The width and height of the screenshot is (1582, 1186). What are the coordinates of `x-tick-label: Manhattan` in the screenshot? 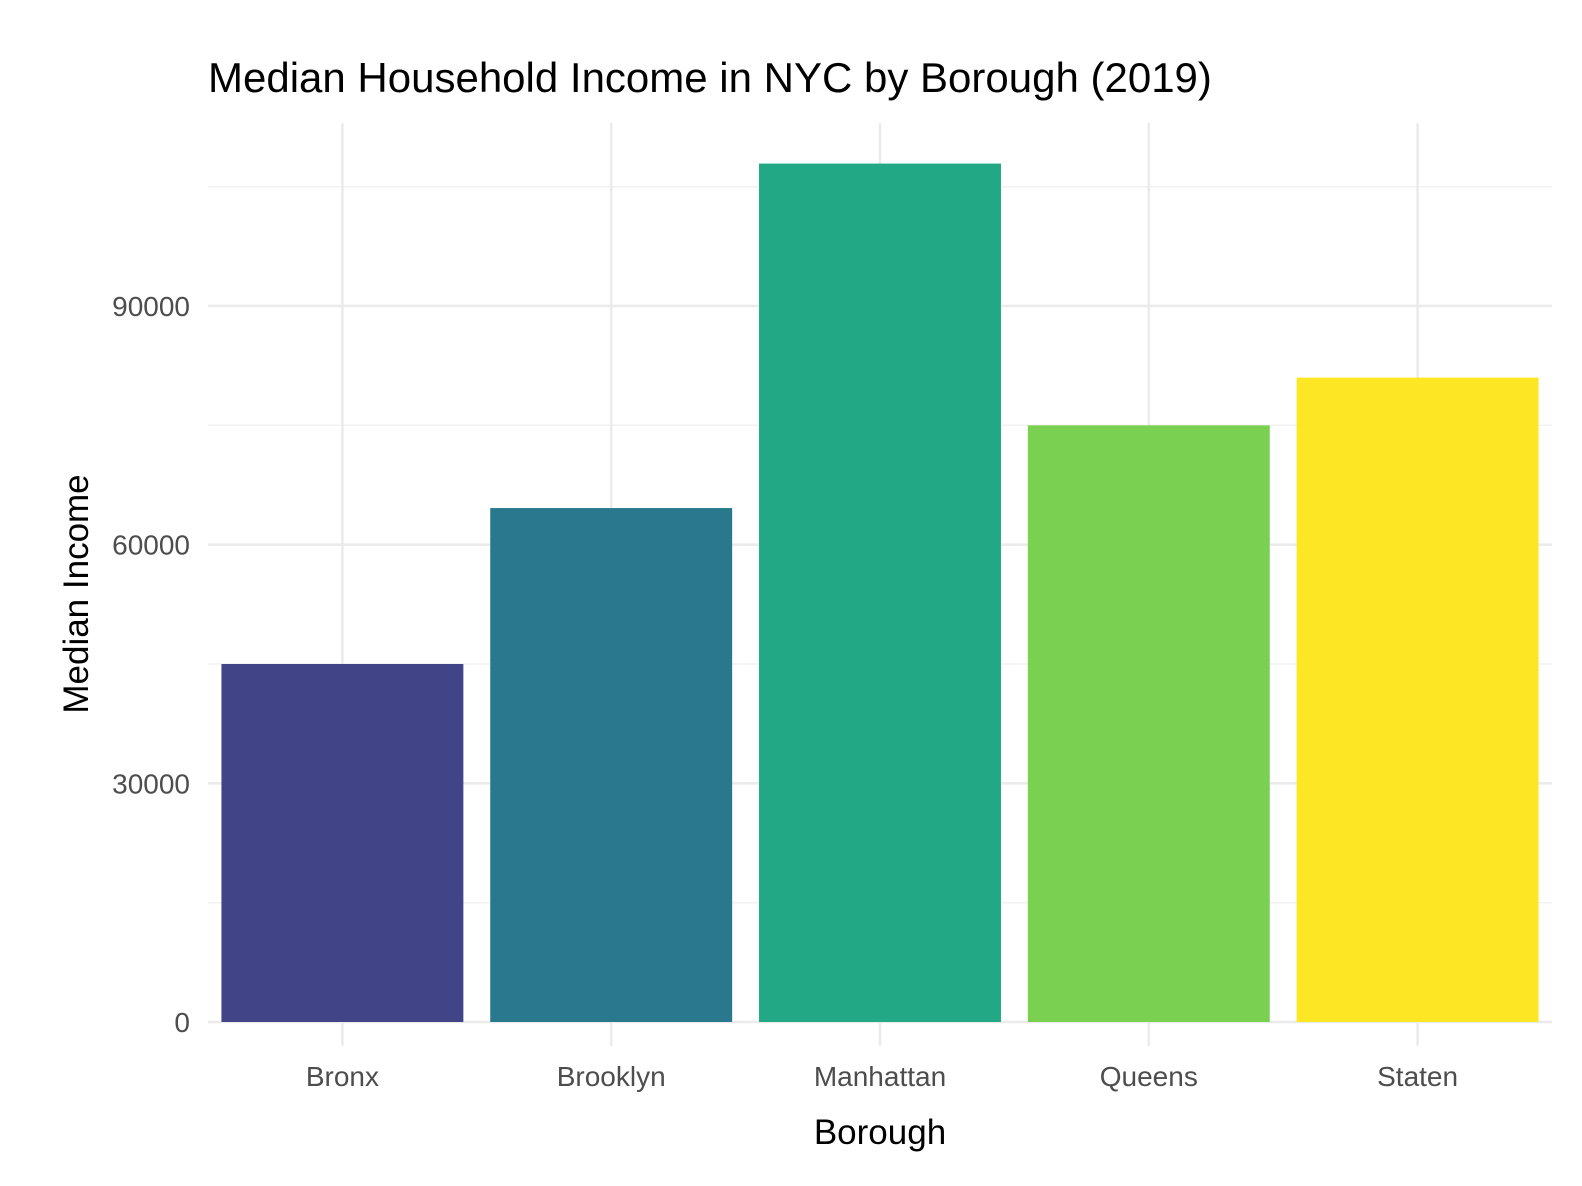 It's located at (880, 1076).